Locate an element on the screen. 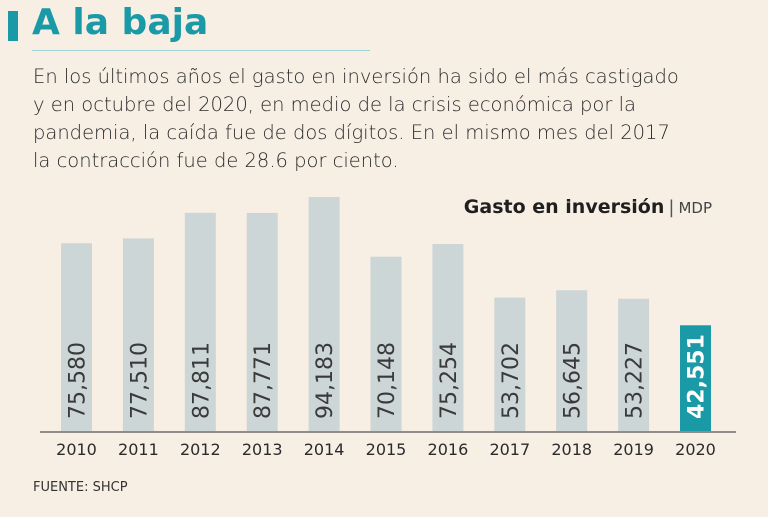 The height and width of the screenshot is (517, 768). x-tick-2019: 2019 is located at coordinates (633, 449).